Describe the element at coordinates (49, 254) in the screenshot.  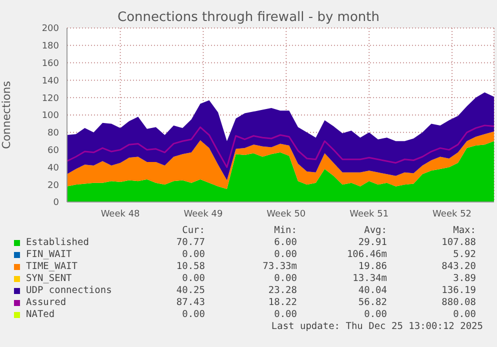
I see `legend-label: FIN_WAIT` at that location.